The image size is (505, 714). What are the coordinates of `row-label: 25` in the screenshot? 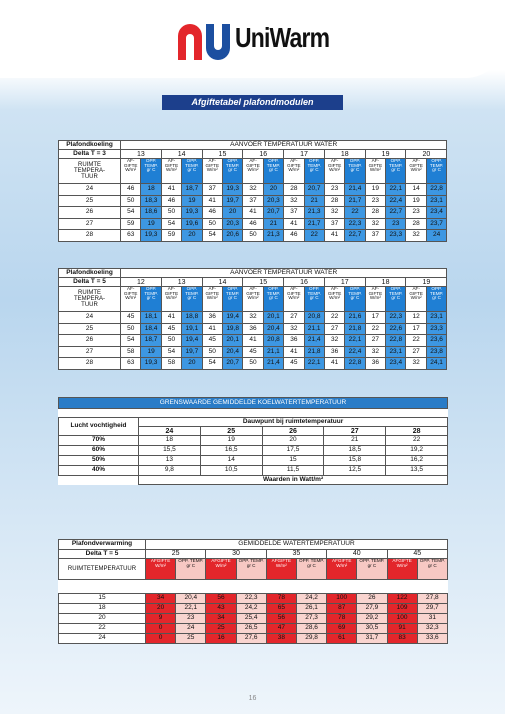 It's located at (89, 200).